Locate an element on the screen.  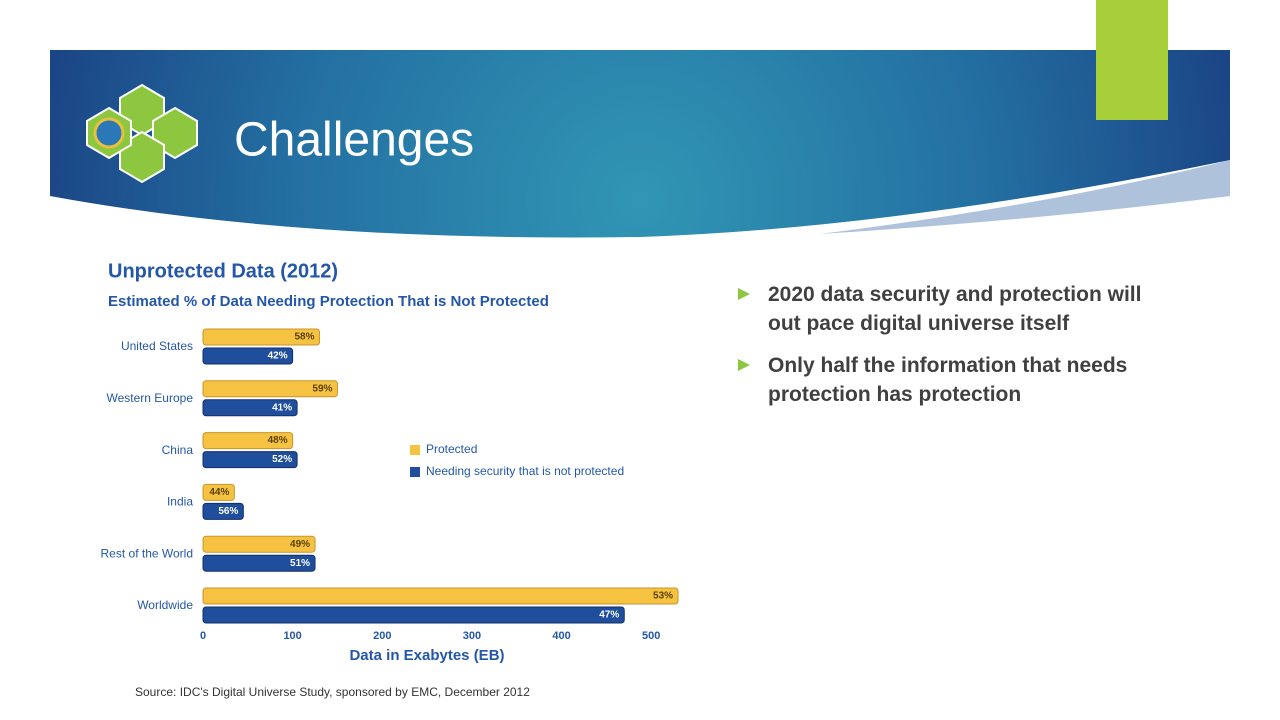
green-tab is located at coordinates (1132, 60).